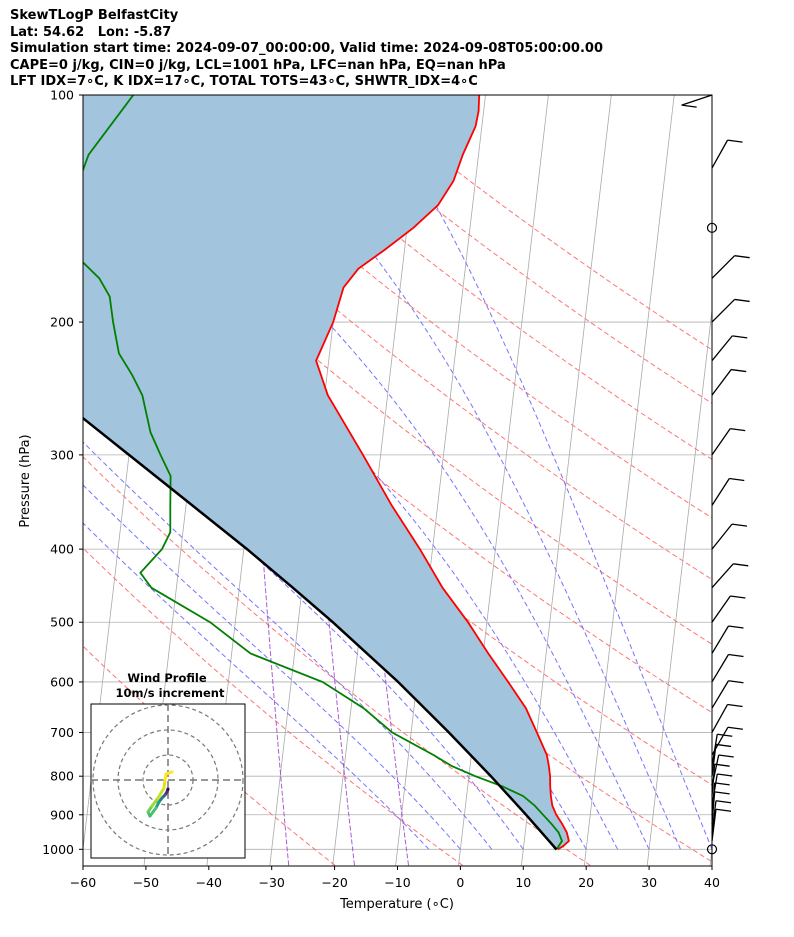 The image size is (794, 937). I want to click on y-tick-label: 200, so click(62, 322).